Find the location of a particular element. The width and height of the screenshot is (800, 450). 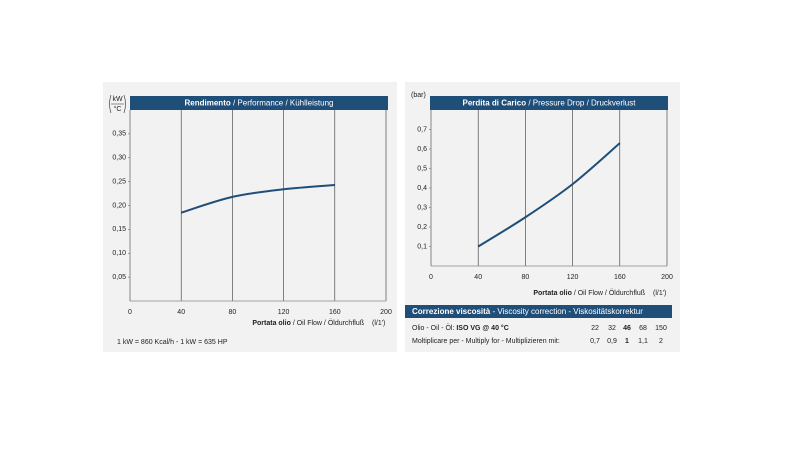

y-tick-label: 0,20 is located at coordinates (119, 205).